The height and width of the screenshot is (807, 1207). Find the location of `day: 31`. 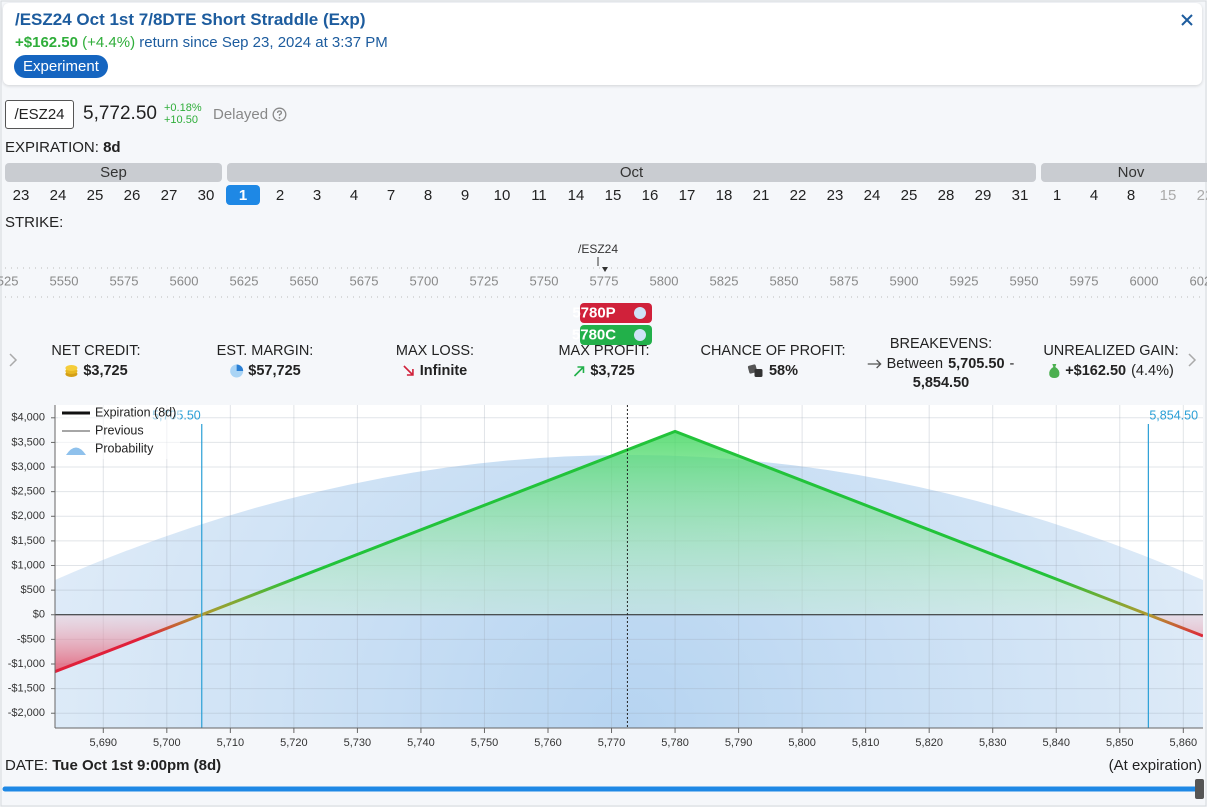

day: 31 is located at coordinates (1020, 195).